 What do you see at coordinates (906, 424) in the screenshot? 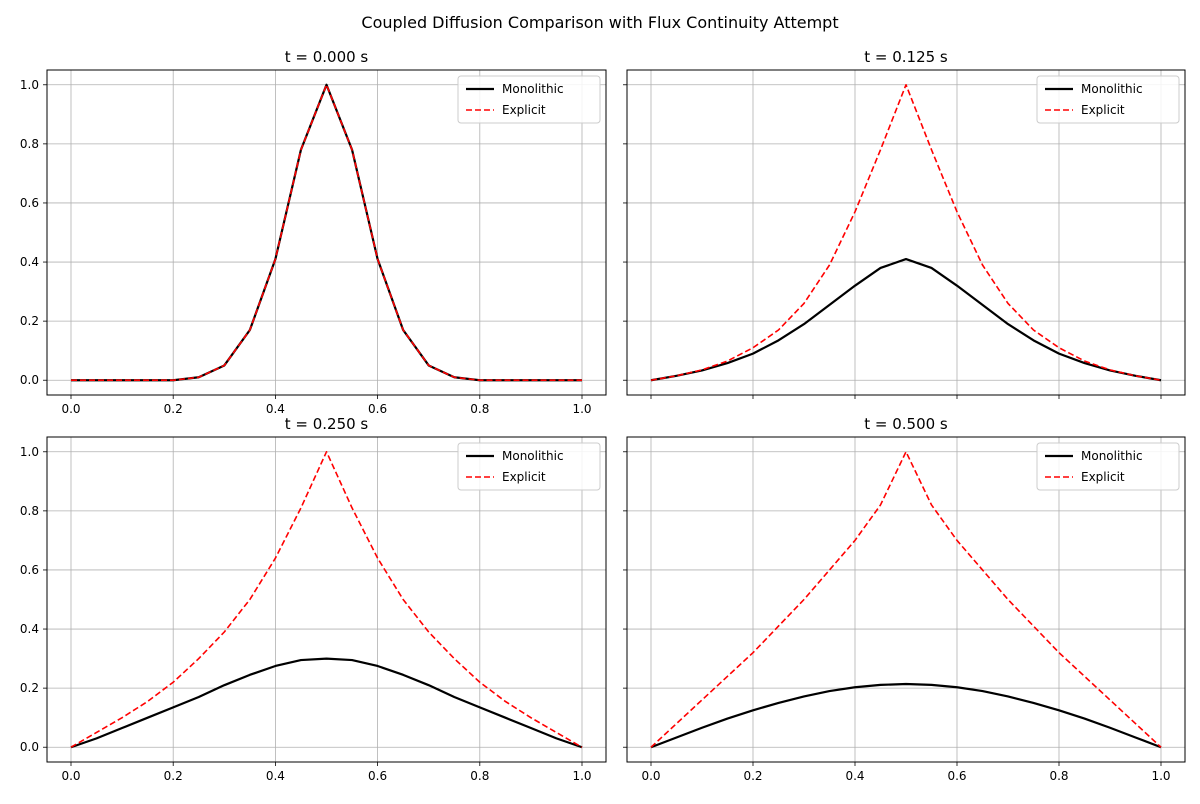
I see `panel-title: t = 0.500 s` at bounding box center [906, 424].